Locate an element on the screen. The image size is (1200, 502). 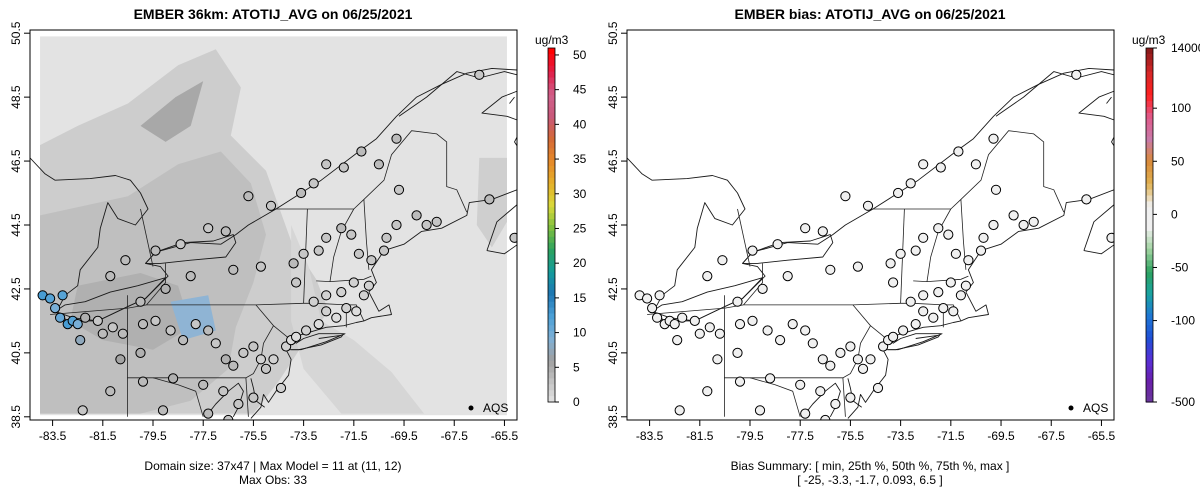
y-axis-ticks: 38.5 40.5 42.5 44.5 46.5 48.5 50.5 is located at coordinates (19, 224).